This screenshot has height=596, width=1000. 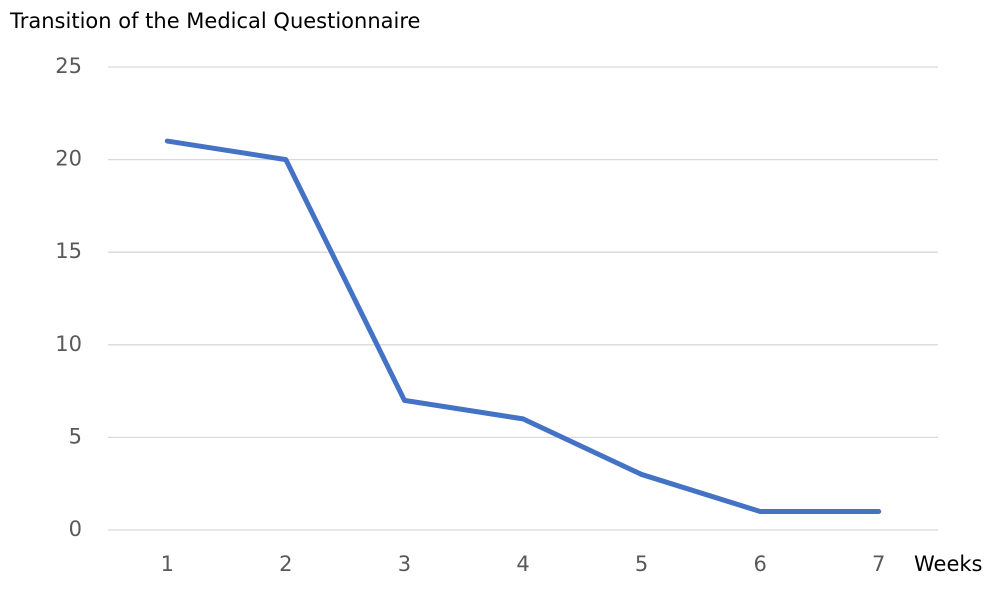 I want to click on x-tick-label: 1, so click(x=167, y=564).